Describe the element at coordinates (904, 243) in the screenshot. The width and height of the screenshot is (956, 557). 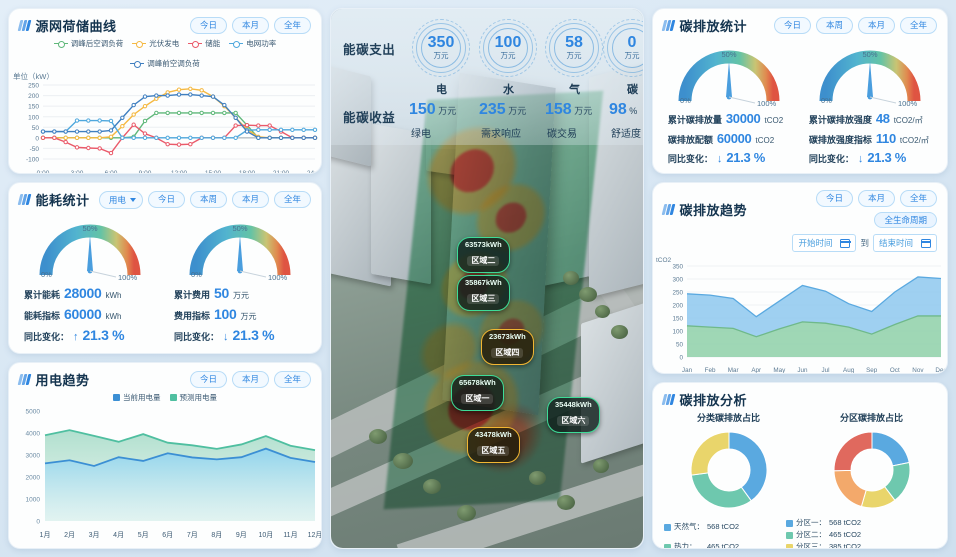
I see `end-time-input: 结束时间` at that location.